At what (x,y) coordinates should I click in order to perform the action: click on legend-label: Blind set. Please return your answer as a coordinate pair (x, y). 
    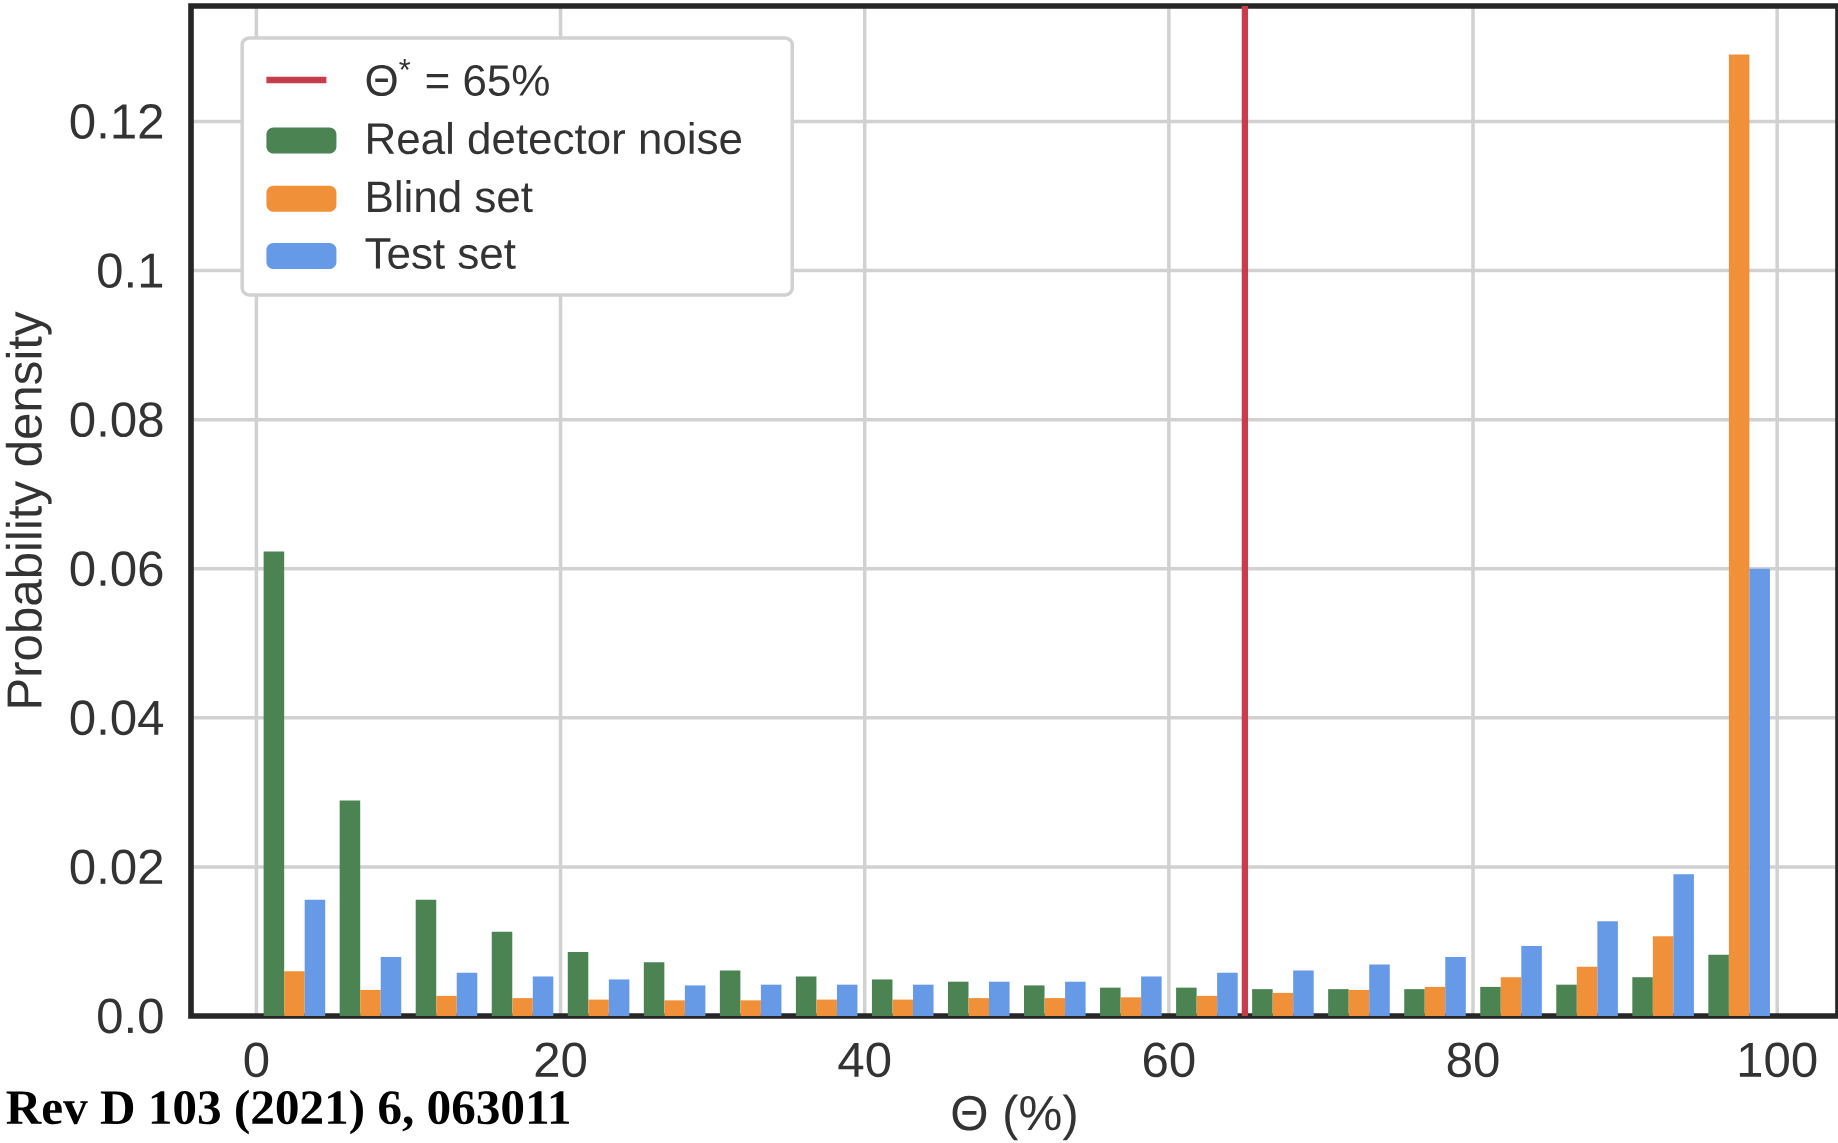
    Looking at the image, I should click on (450, 196).